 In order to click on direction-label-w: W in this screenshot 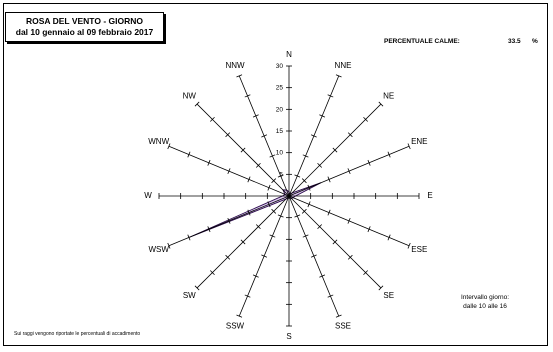, I will do `click(148, 195)`.